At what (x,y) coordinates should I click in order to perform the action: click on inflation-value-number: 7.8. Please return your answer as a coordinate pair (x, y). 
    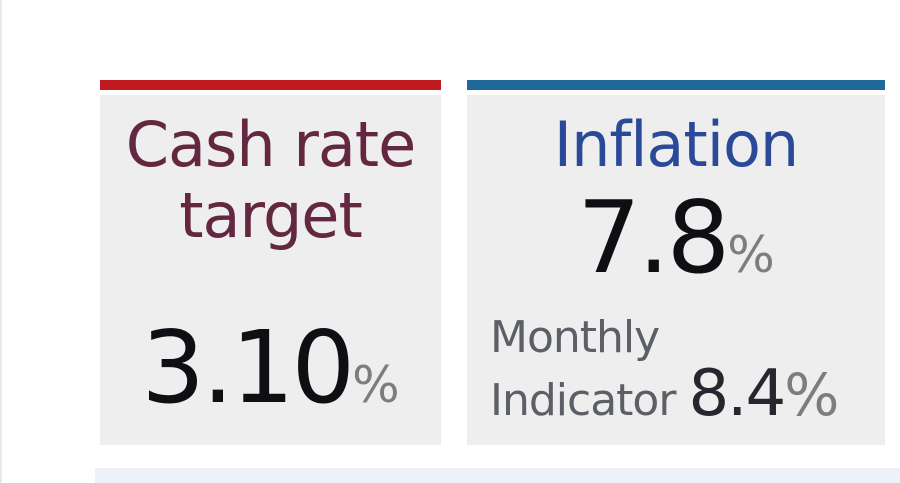
    Looking at the image, I should click on (653, 238).